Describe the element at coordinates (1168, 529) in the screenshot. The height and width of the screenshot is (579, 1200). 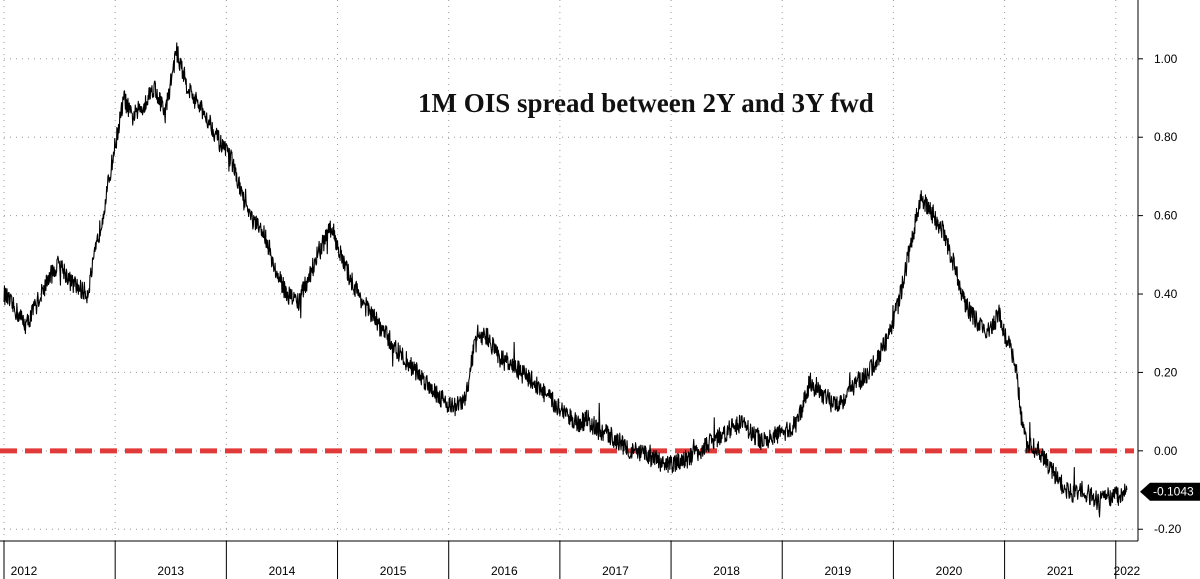
I see `y-tick-label: -0.20` at that location.